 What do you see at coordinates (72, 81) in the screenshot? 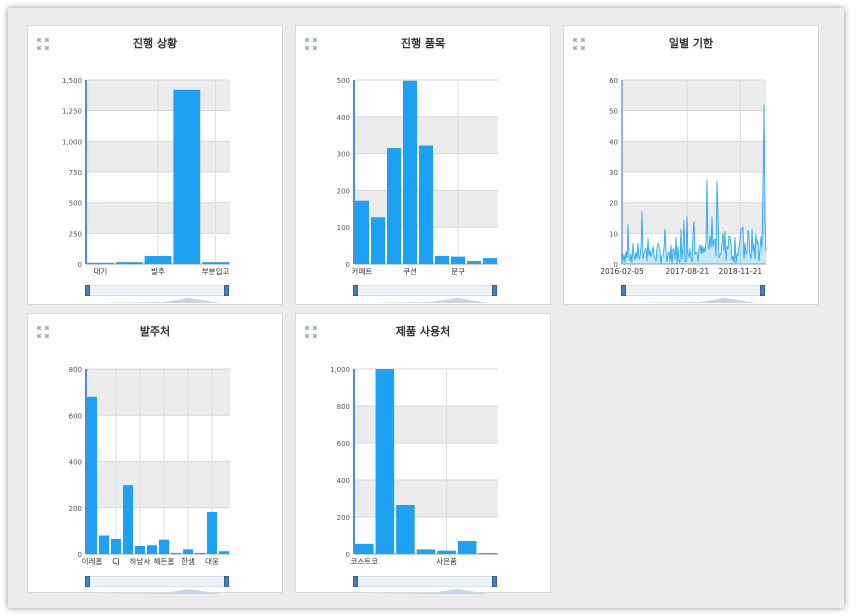
I see `y-tick-label: 1,500` at bounding box center [72, 81].